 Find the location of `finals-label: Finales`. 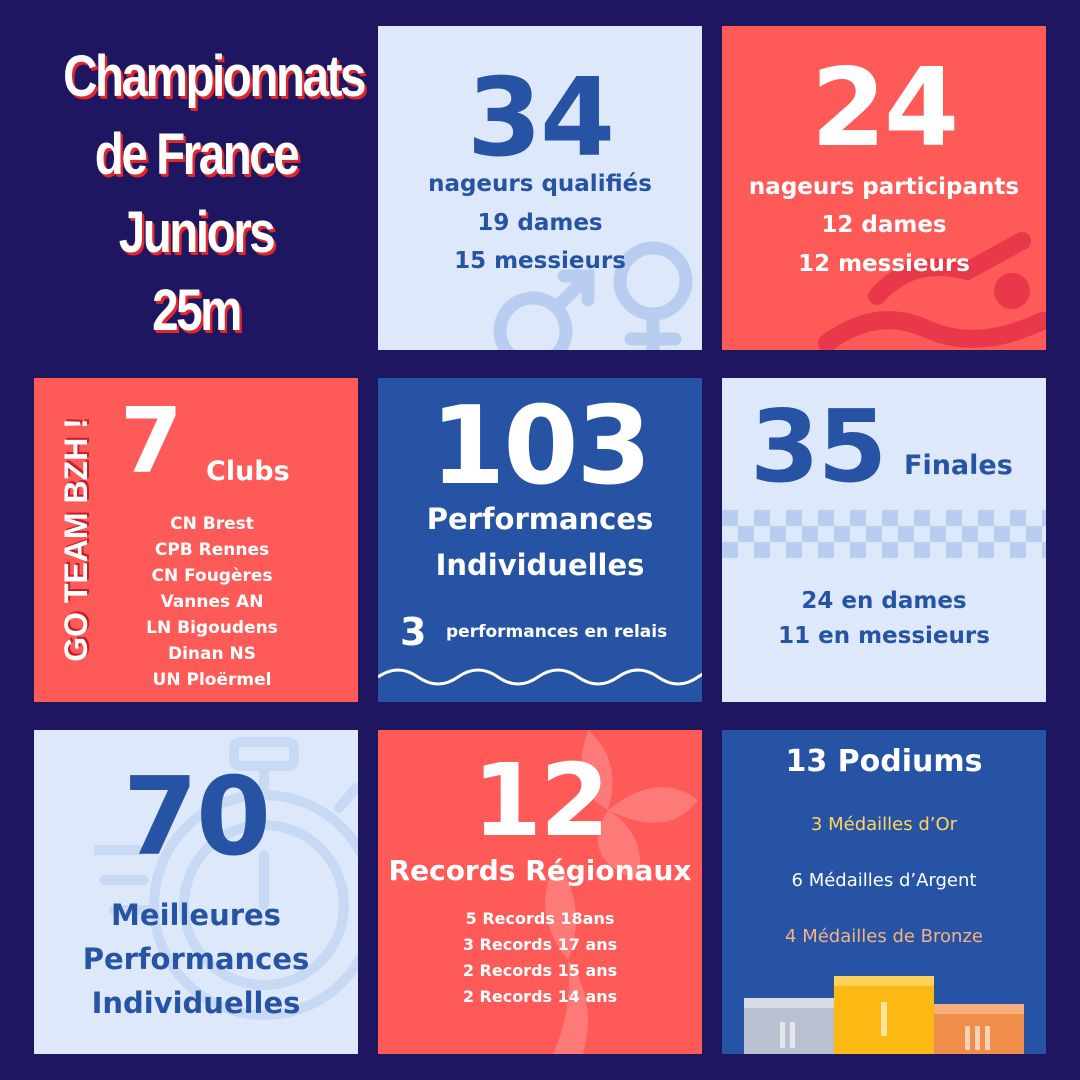

finals-label: Finales is located at coordinates (958, 465).